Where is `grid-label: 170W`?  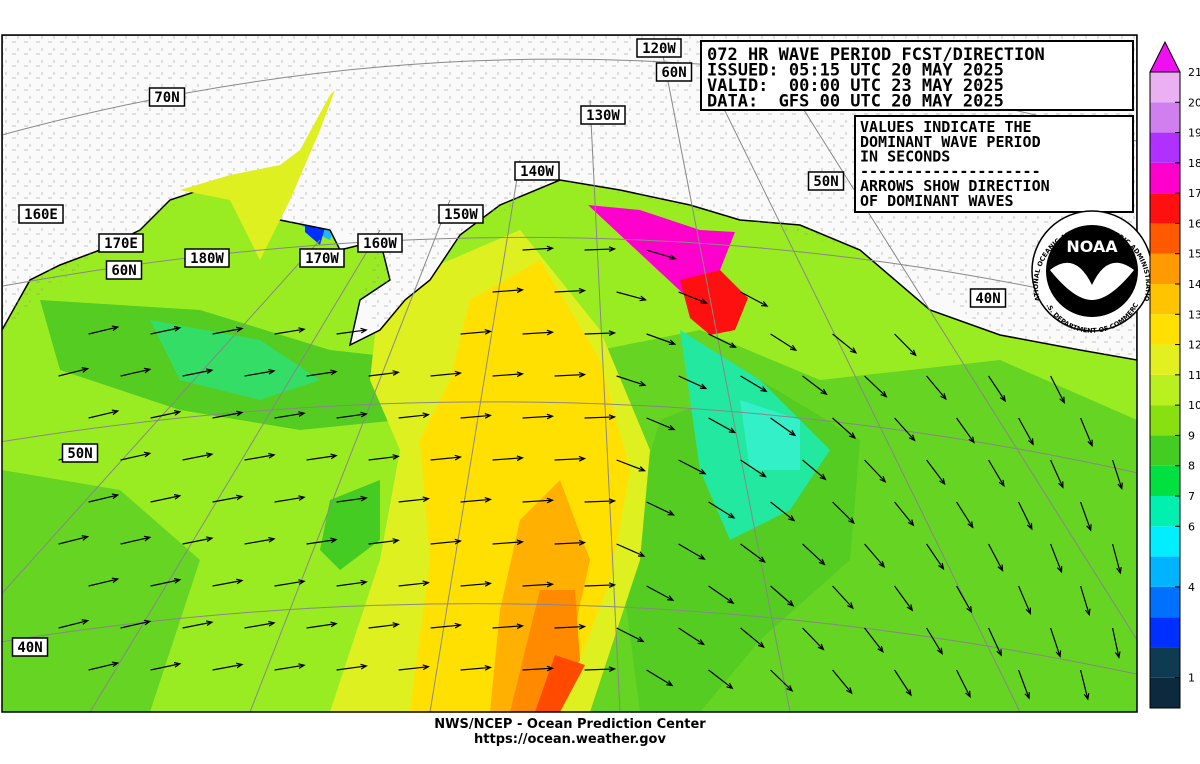
grid-label: 170W is located at coordinates (322, 259).